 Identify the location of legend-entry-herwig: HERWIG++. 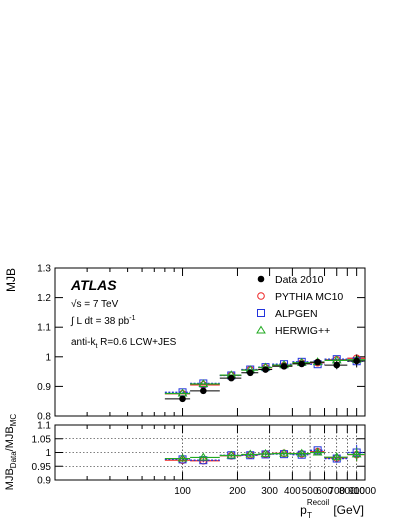
(293, 331).